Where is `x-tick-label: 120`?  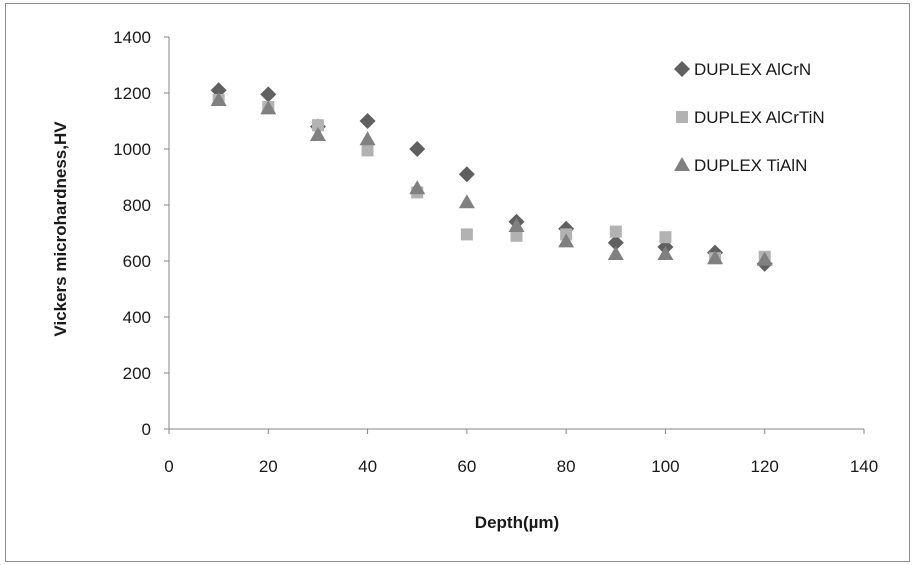 x-tick-label: 120 is located at coordinates (765, 466).